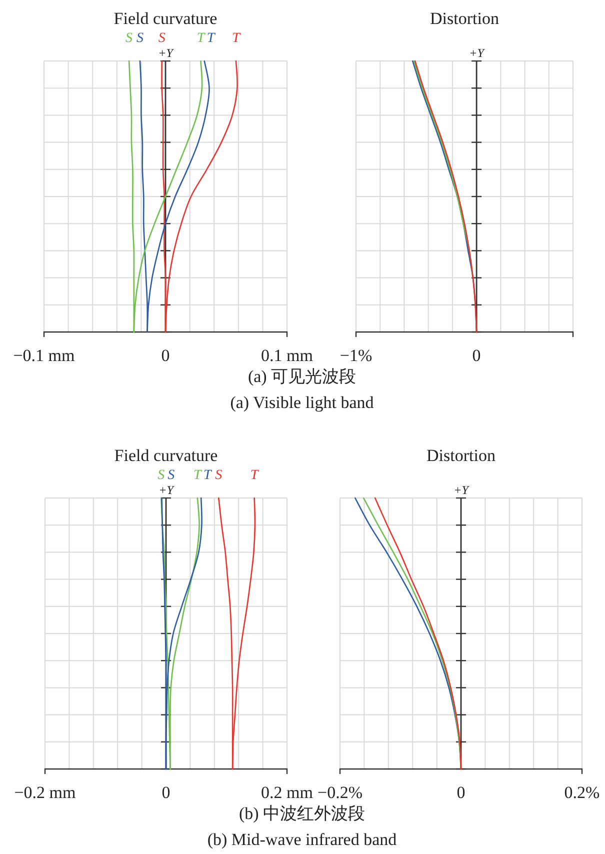  Describe the element at coordinates (302, 839) in the screenshot. I see `text: (b) Mid-wave infrared band` at that location.